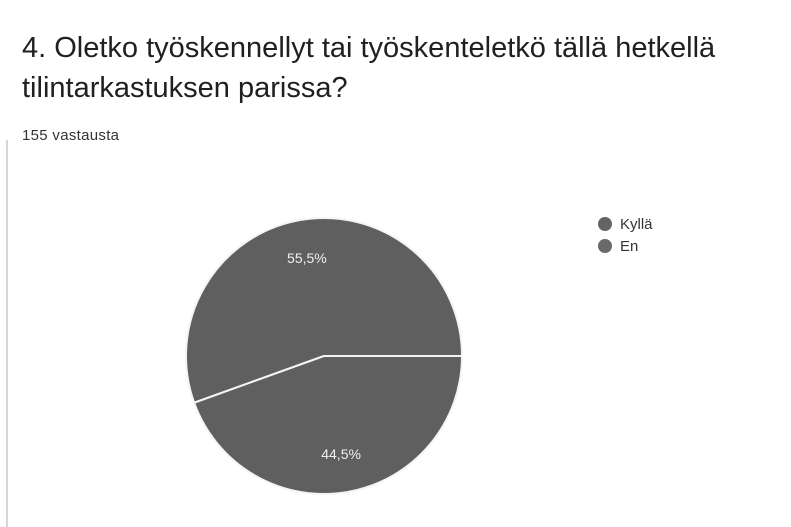 The height and width of the screenshot is (527, 791). I want to click on response-count: 155 vastausta, so click(71, 135).